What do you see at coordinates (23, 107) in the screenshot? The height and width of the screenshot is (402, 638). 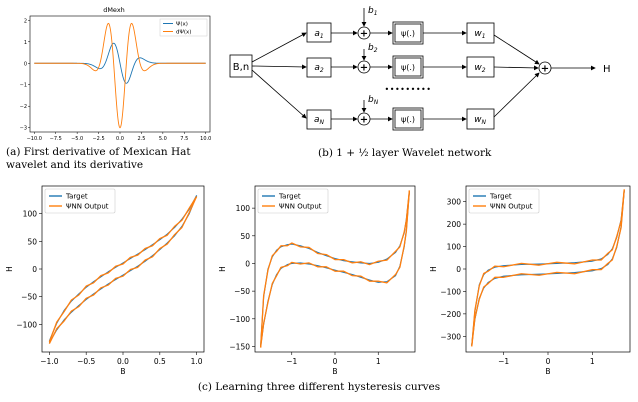 I see `a-ytick-label: −2` at bounding box center [23, 107].